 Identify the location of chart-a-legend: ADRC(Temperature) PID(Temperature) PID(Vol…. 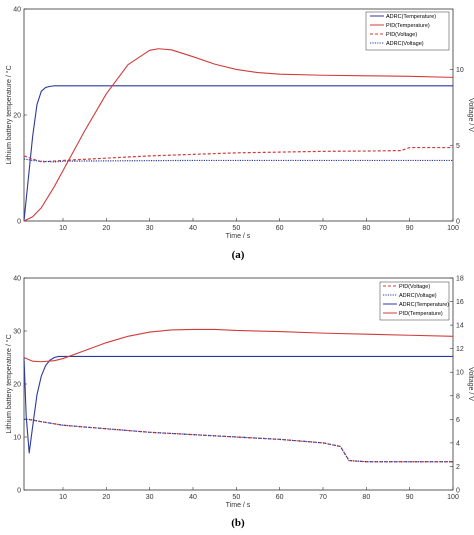
(407, 31).